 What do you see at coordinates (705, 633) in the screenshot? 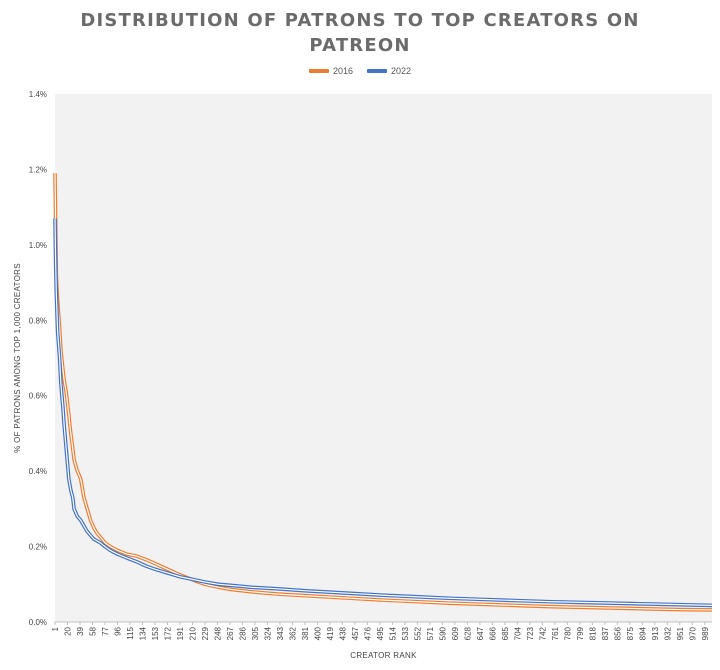
I see `x-tick-label: 989` at bounding box center [705, 633].